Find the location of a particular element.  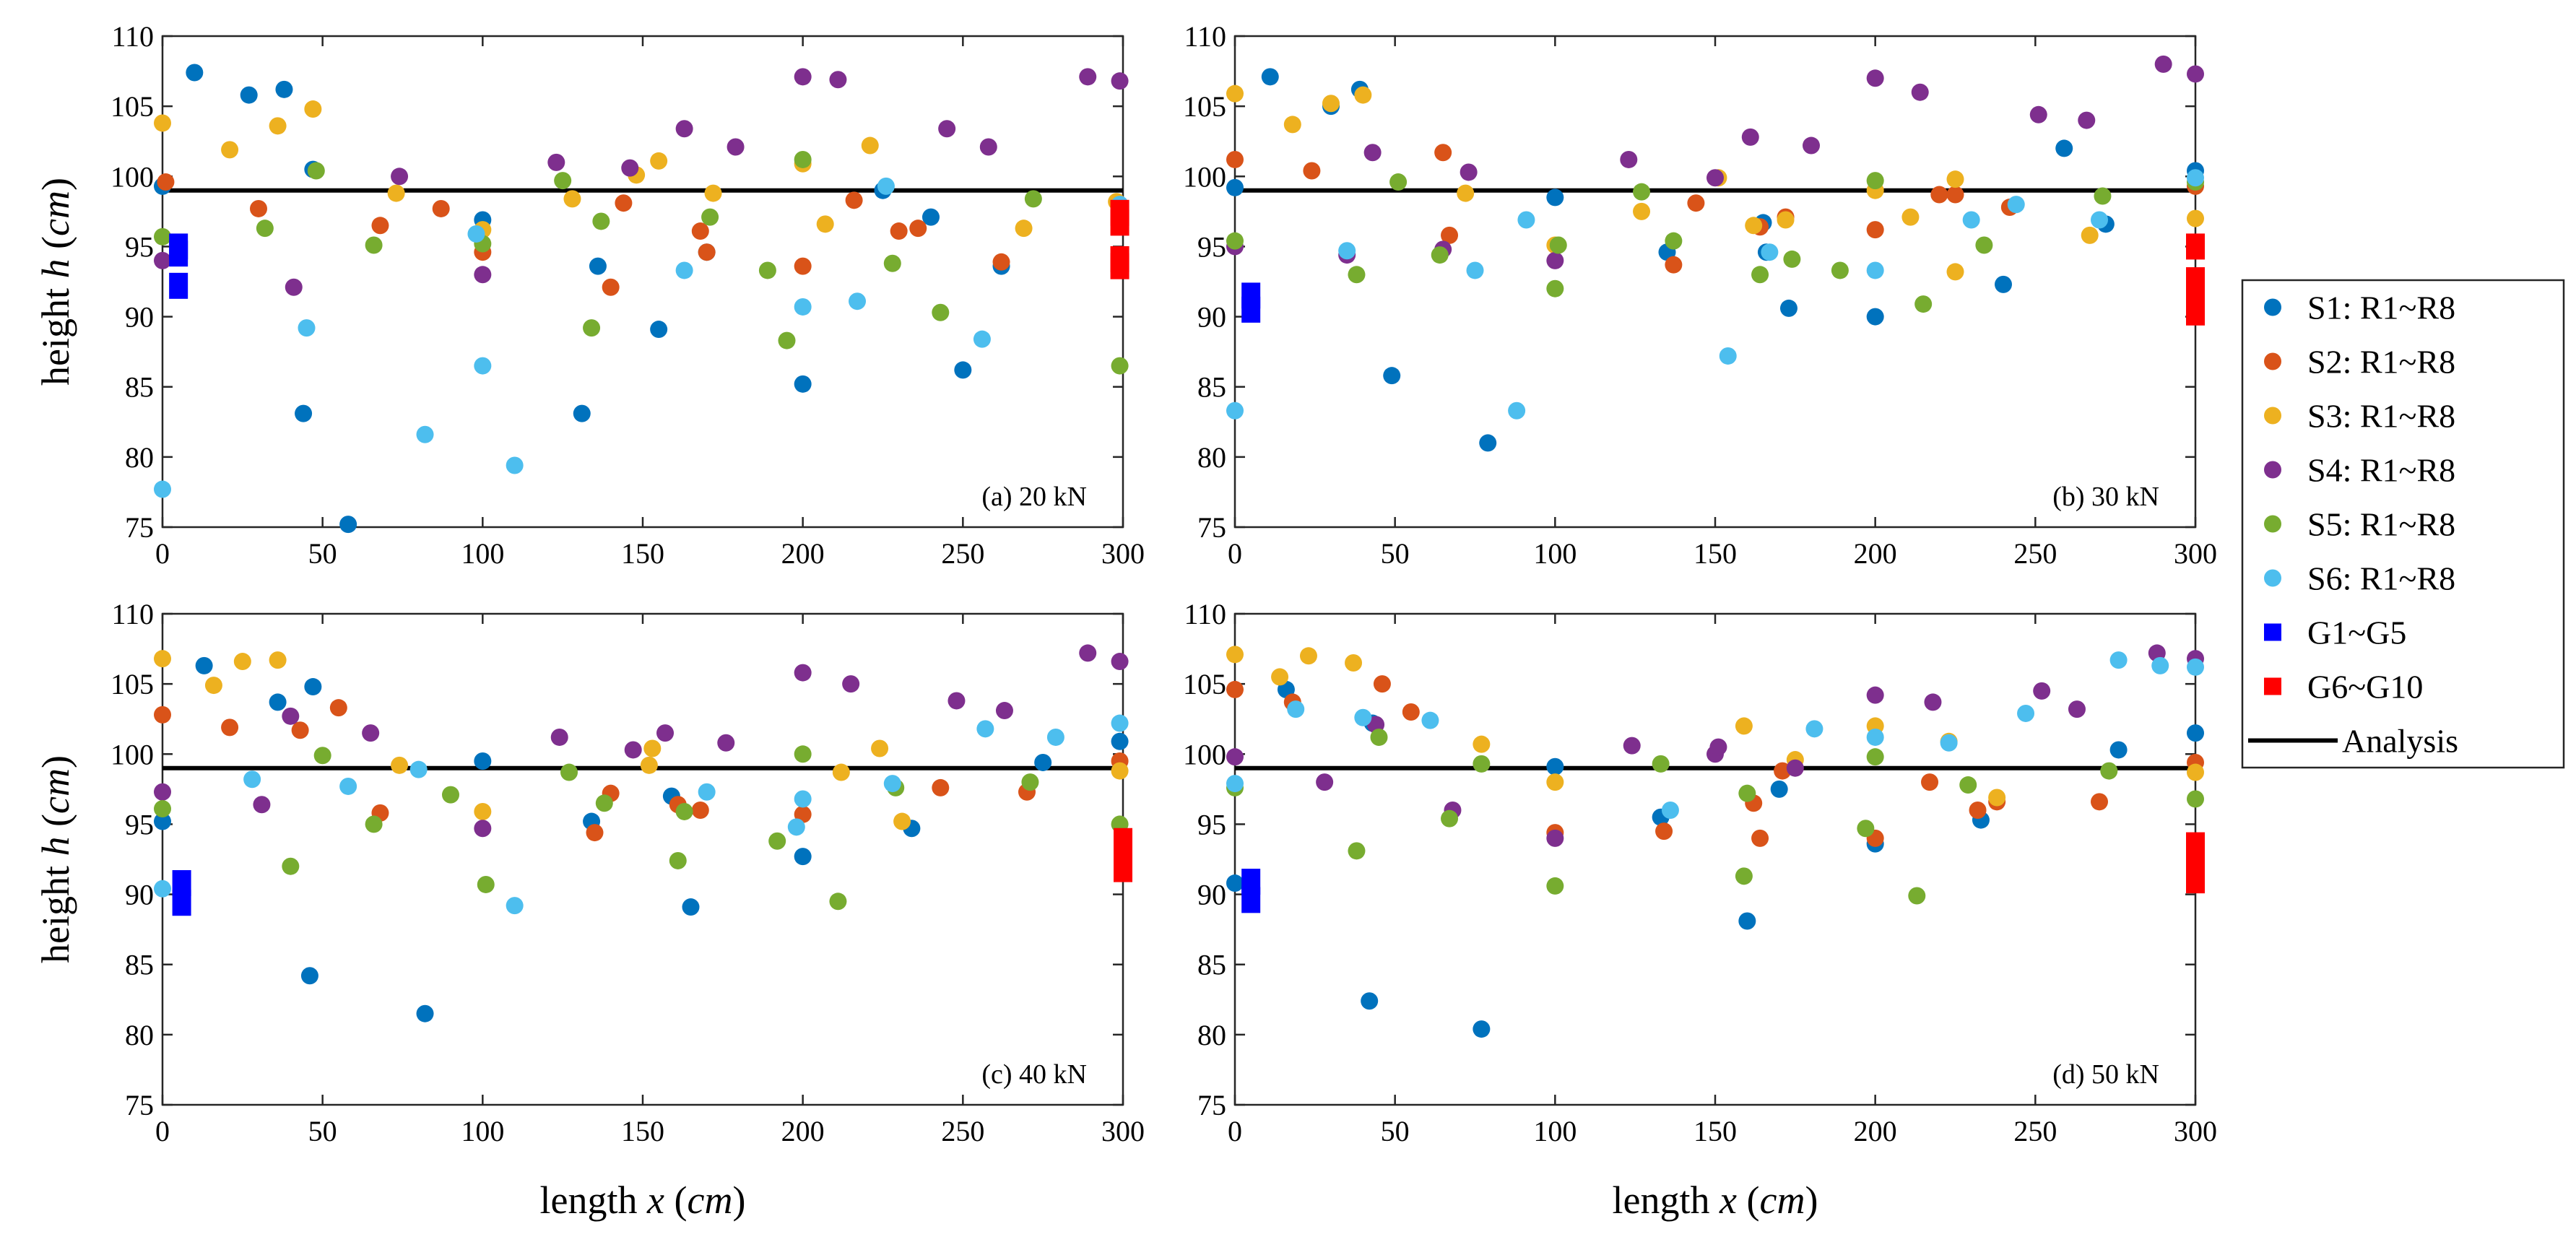

panel-annotation: (a) 20 kN is located at coordinates (1034, 497).